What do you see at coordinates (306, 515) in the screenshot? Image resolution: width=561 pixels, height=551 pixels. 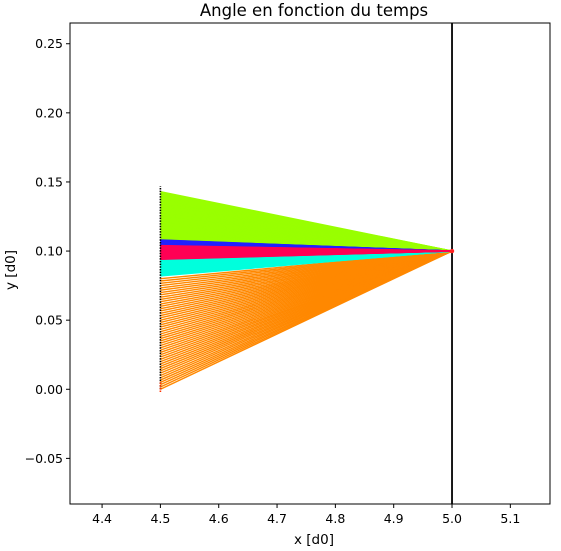 I see `x-axis: 4.4 4.5 4.6 4.7 4.8 4.9 5.0 5.1` at bounding box center [306, 515].